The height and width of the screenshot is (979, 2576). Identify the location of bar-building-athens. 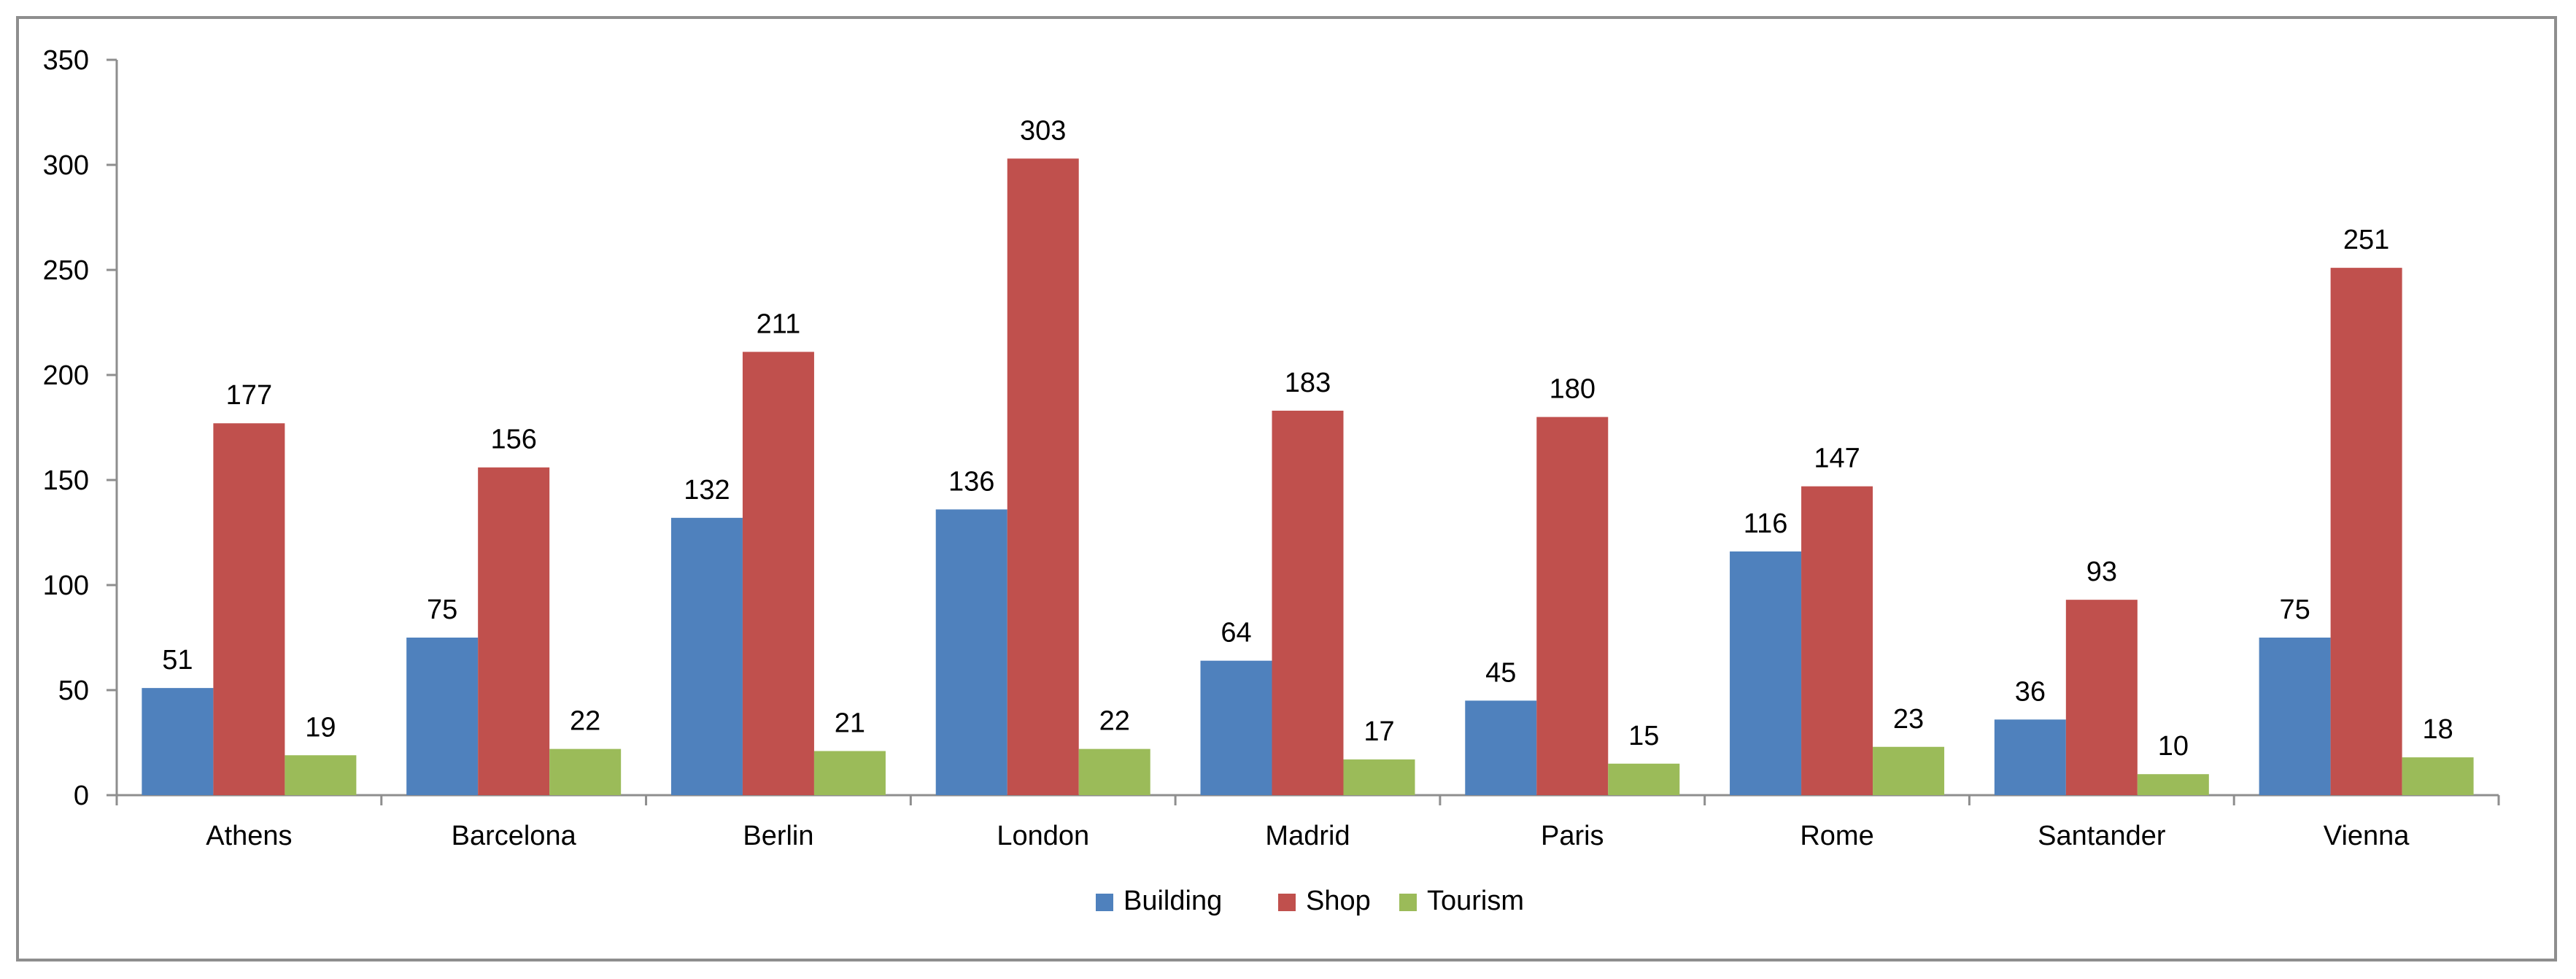
(178, 741).